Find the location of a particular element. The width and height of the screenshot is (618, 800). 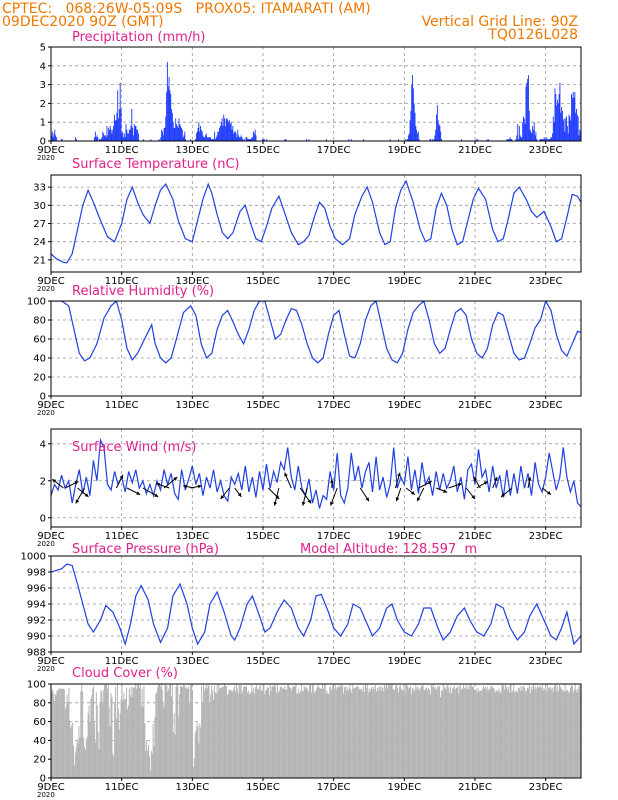

y-tick-label: 990 is located at coordinates (36, 637).